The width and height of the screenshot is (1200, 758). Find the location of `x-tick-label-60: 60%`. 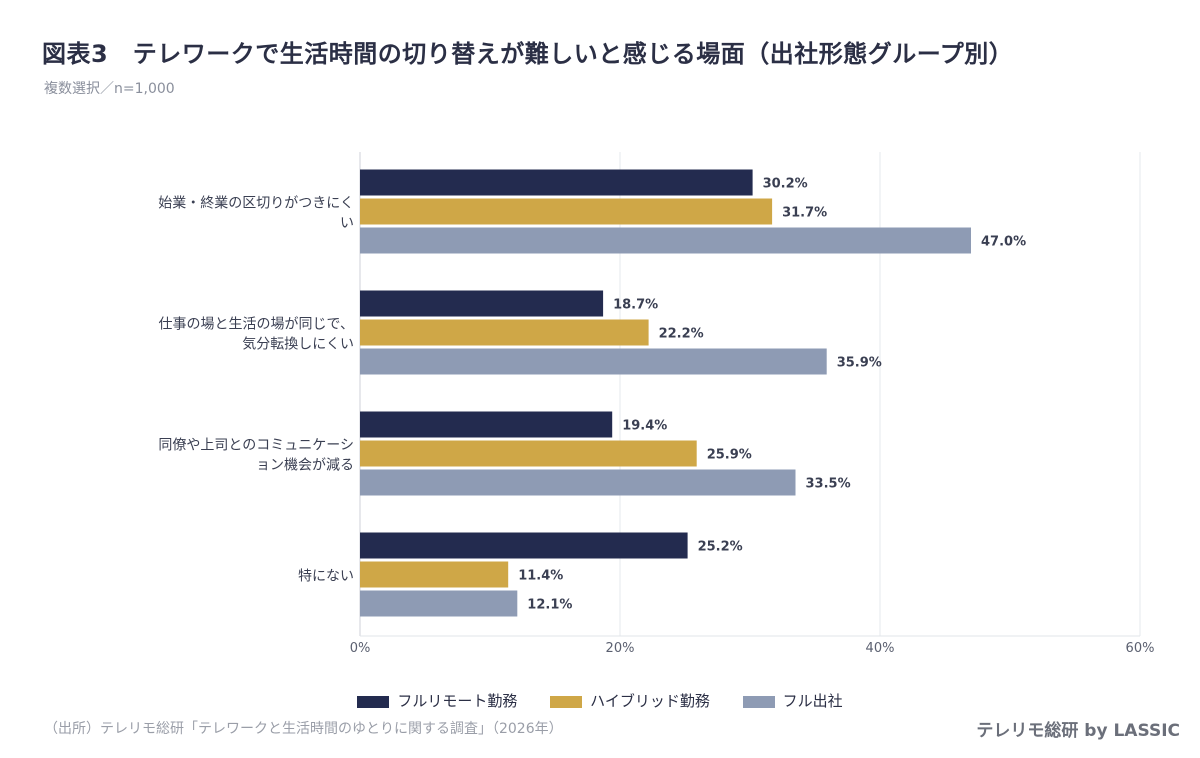

x-tick-label-60: 60% is located at coordinates (1140, 648).